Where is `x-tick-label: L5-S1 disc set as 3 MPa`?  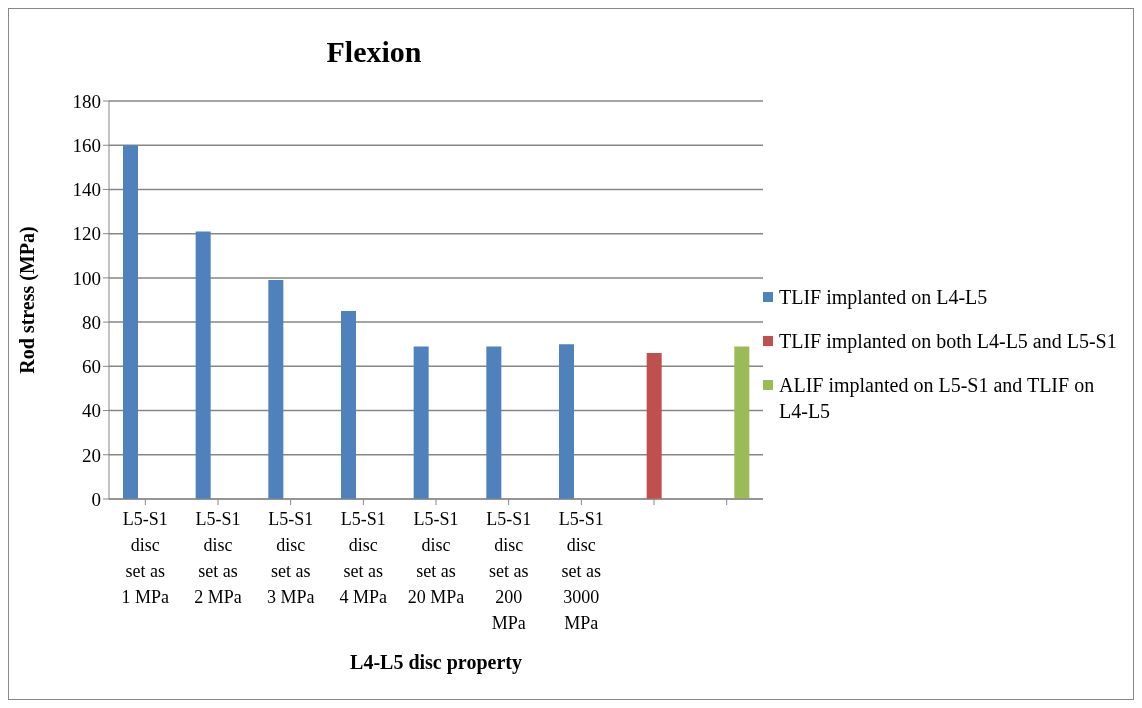
x-tick-label: L5-S1 disc set as 3 MPa is located at coordinates (290, 558).